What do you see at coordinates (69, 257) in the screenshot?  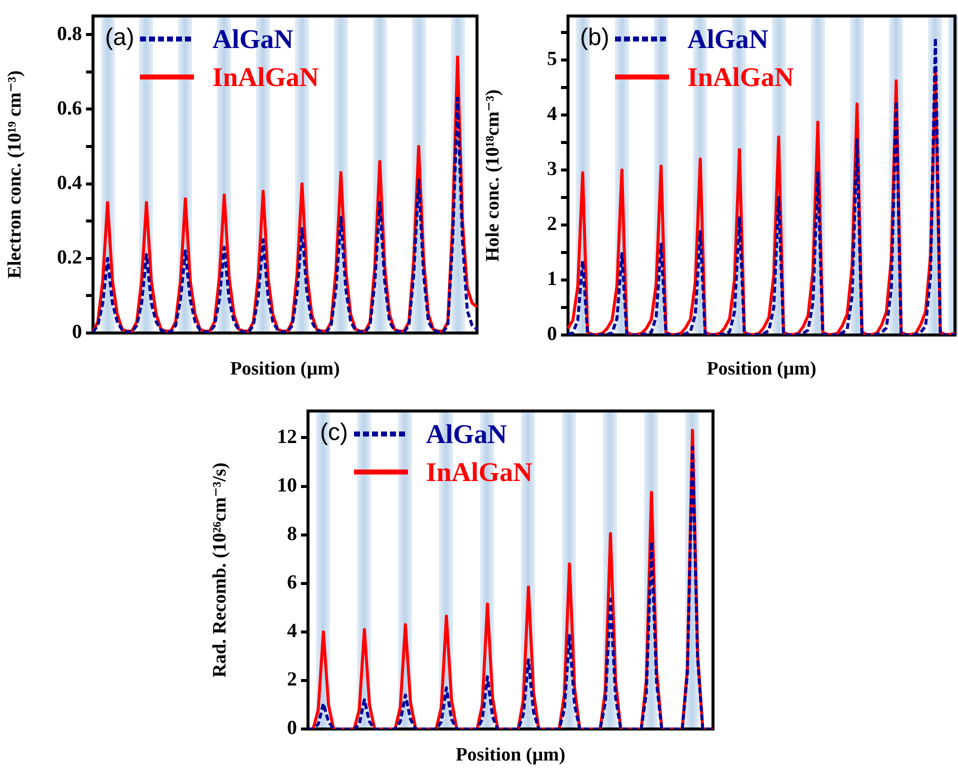 I see `y-tick-label: 0.2` at bounding box center [69, 257].